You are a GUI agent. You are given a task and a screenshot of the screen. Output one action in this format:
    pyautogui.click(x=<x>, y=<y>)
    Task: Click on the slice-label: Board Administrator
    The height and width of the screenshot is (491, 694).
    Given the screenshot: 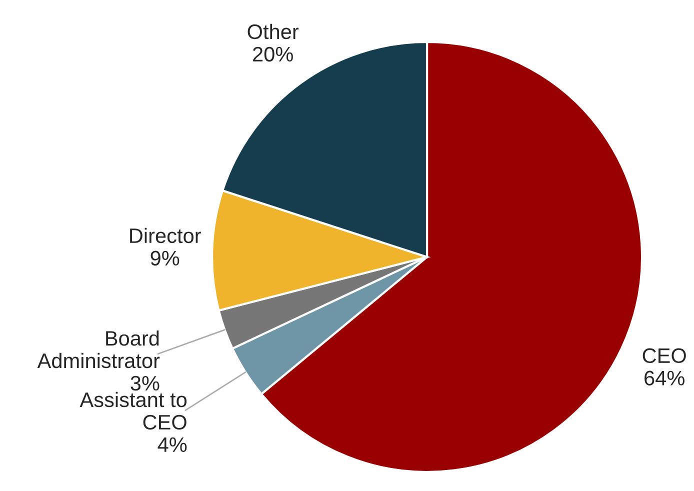 What is the action you would take?
    pyautogui.click(x=98, y=349)
    